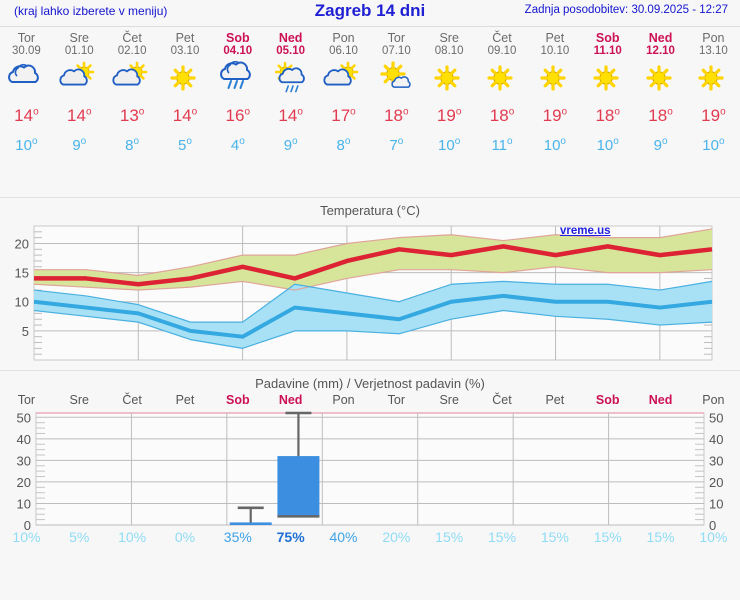  What do you see at coordinates (370, 370) in the screenshot?
I see `chart-divider` at bounding box center [370, 370].